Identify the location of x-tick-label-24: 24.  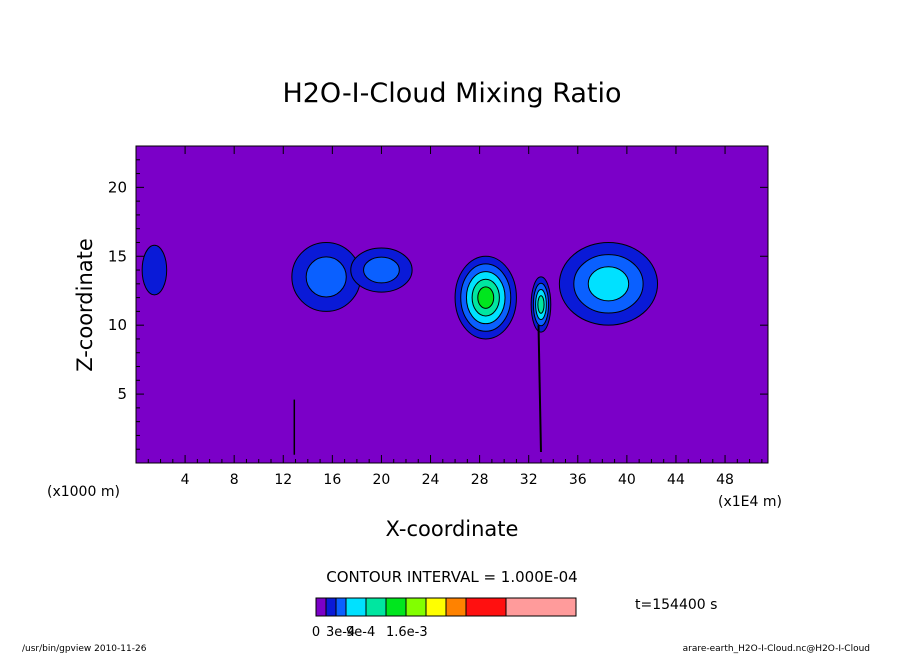
(431, 480).